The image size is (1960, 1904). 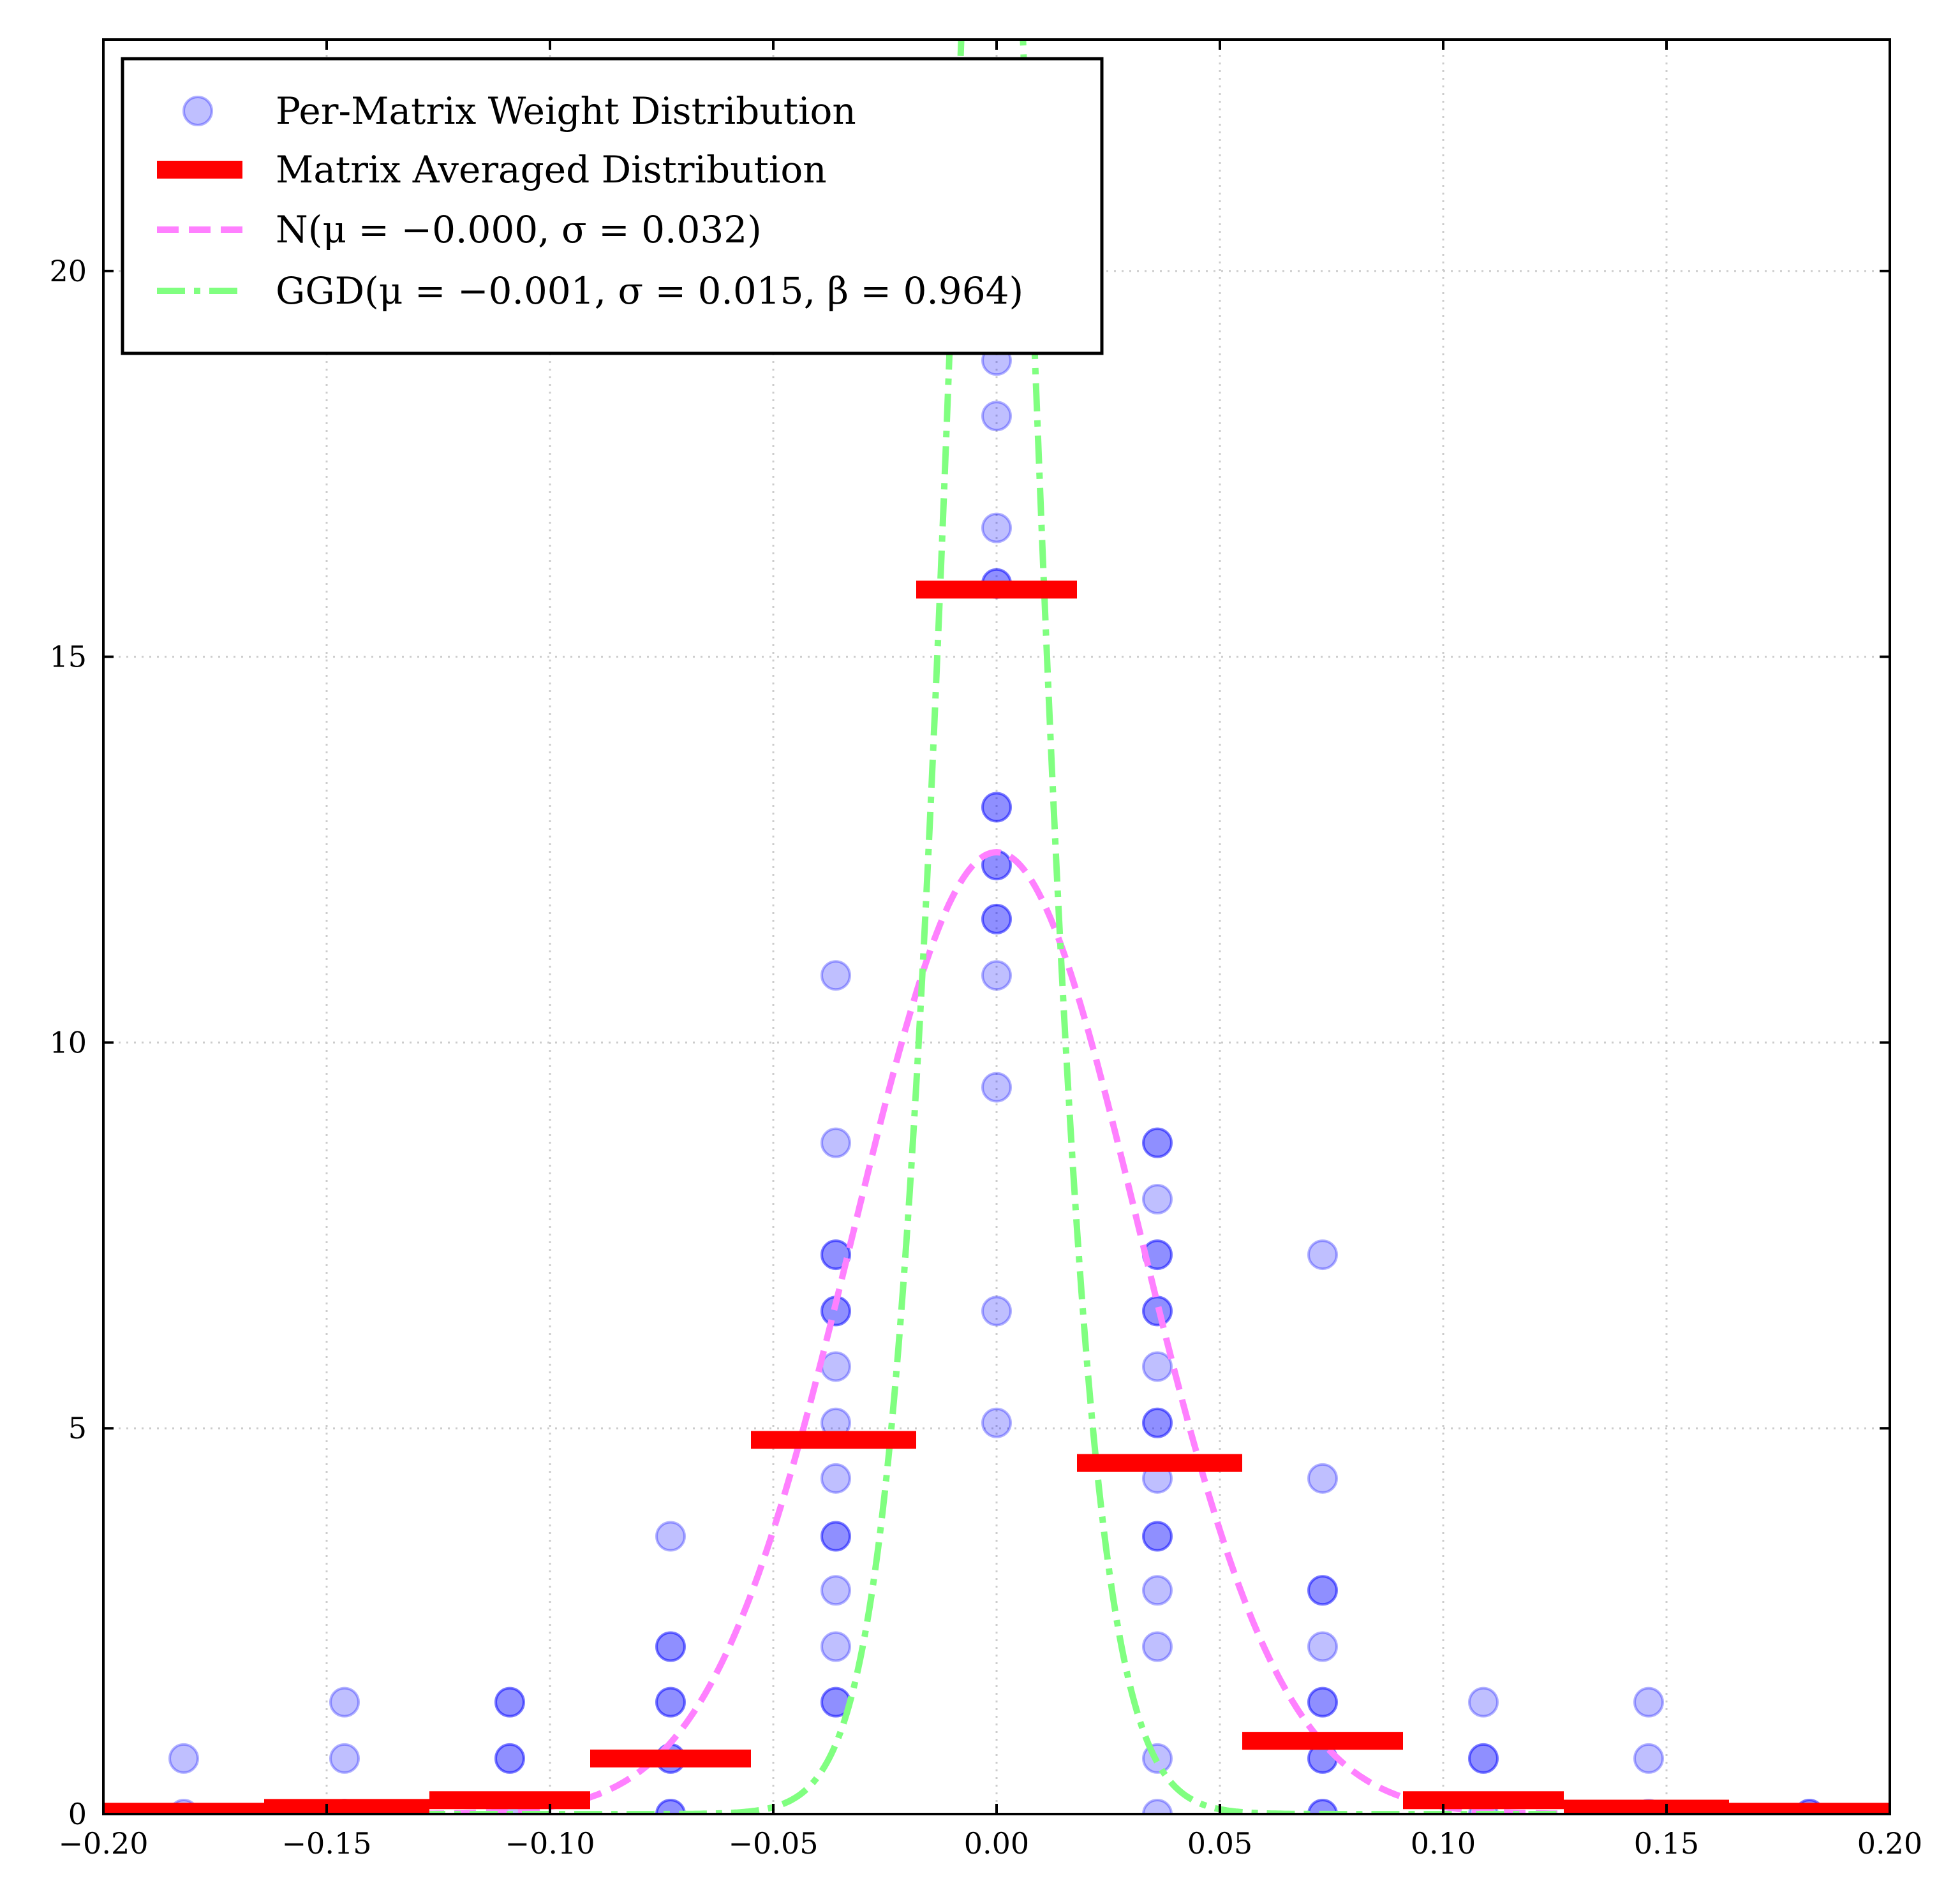 I want to click on legend-label-averaged: Matrix Averaged Distribution, so click(x=551, y=169).